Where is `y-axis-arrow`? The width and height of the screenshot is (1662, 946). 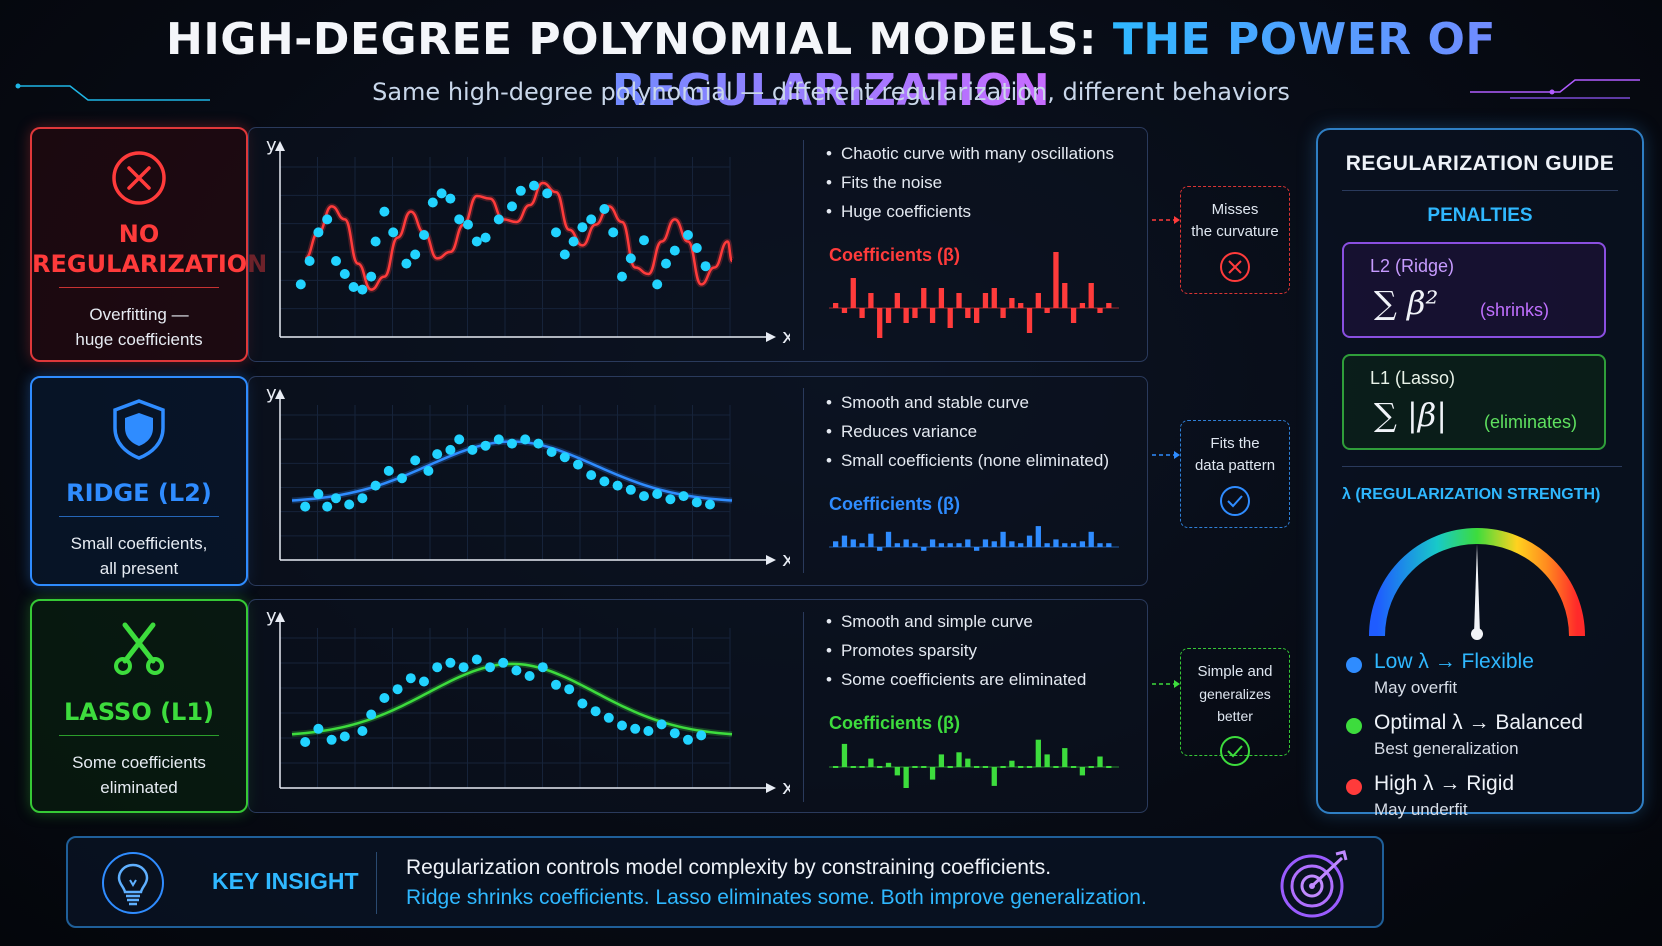 y-axis-arrow is located at coordinates (280, 146).